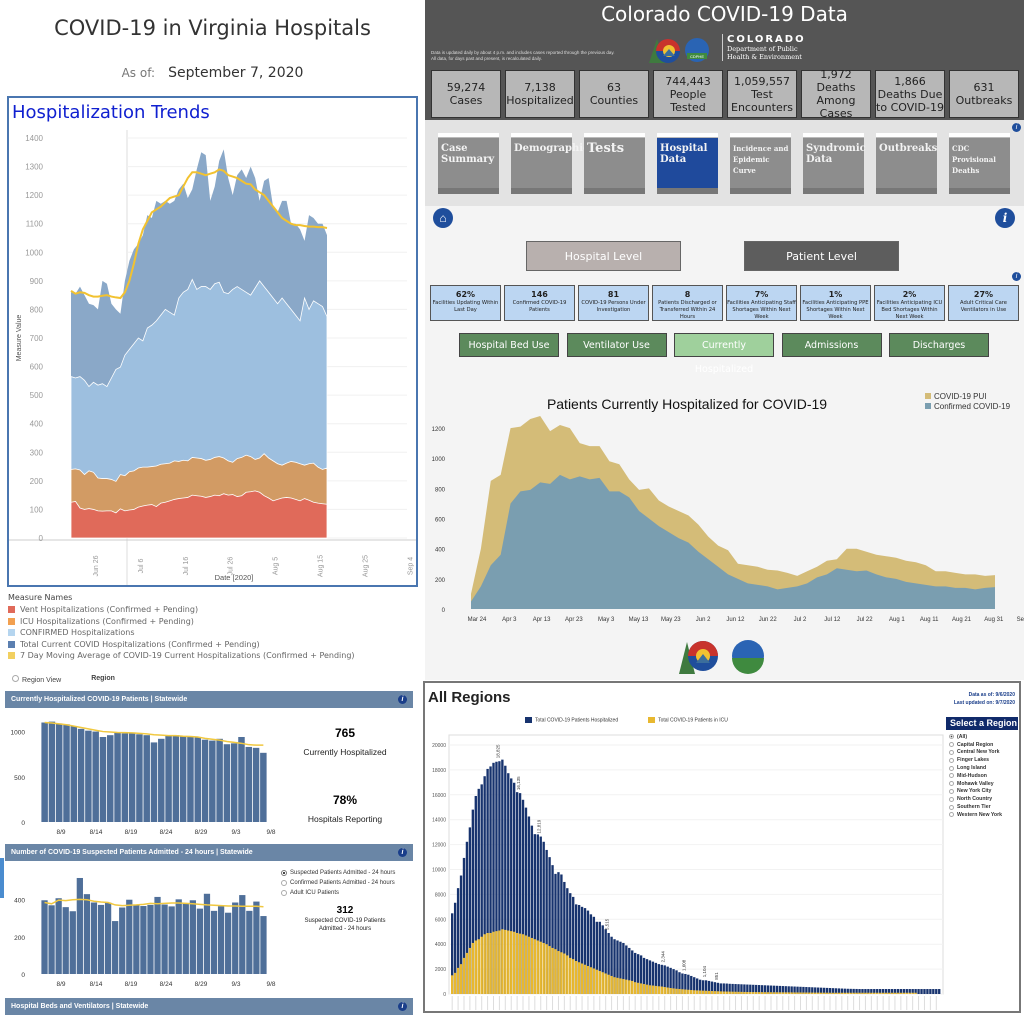 This screenshot has height=1015, width=1024. I want to click on legend-item-hospitalized: Total COVID-19 Patients Hospitalized, so click(571, 720).